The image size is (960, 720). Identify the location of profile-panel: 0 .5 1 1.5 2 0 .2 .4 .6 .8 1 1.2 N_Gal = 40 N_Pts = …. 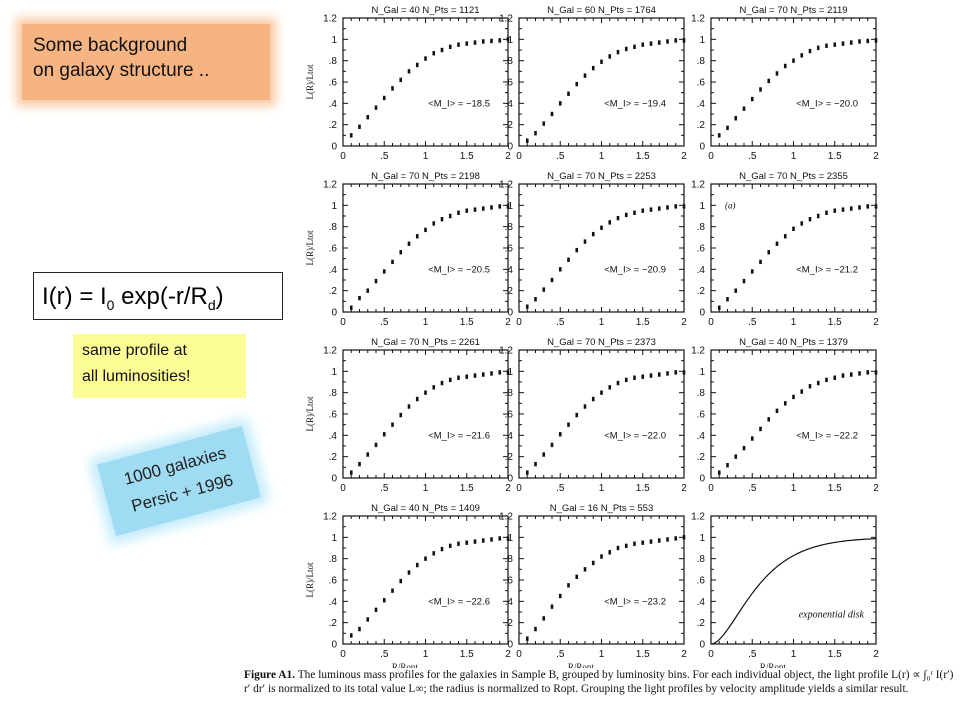
(785, 415).